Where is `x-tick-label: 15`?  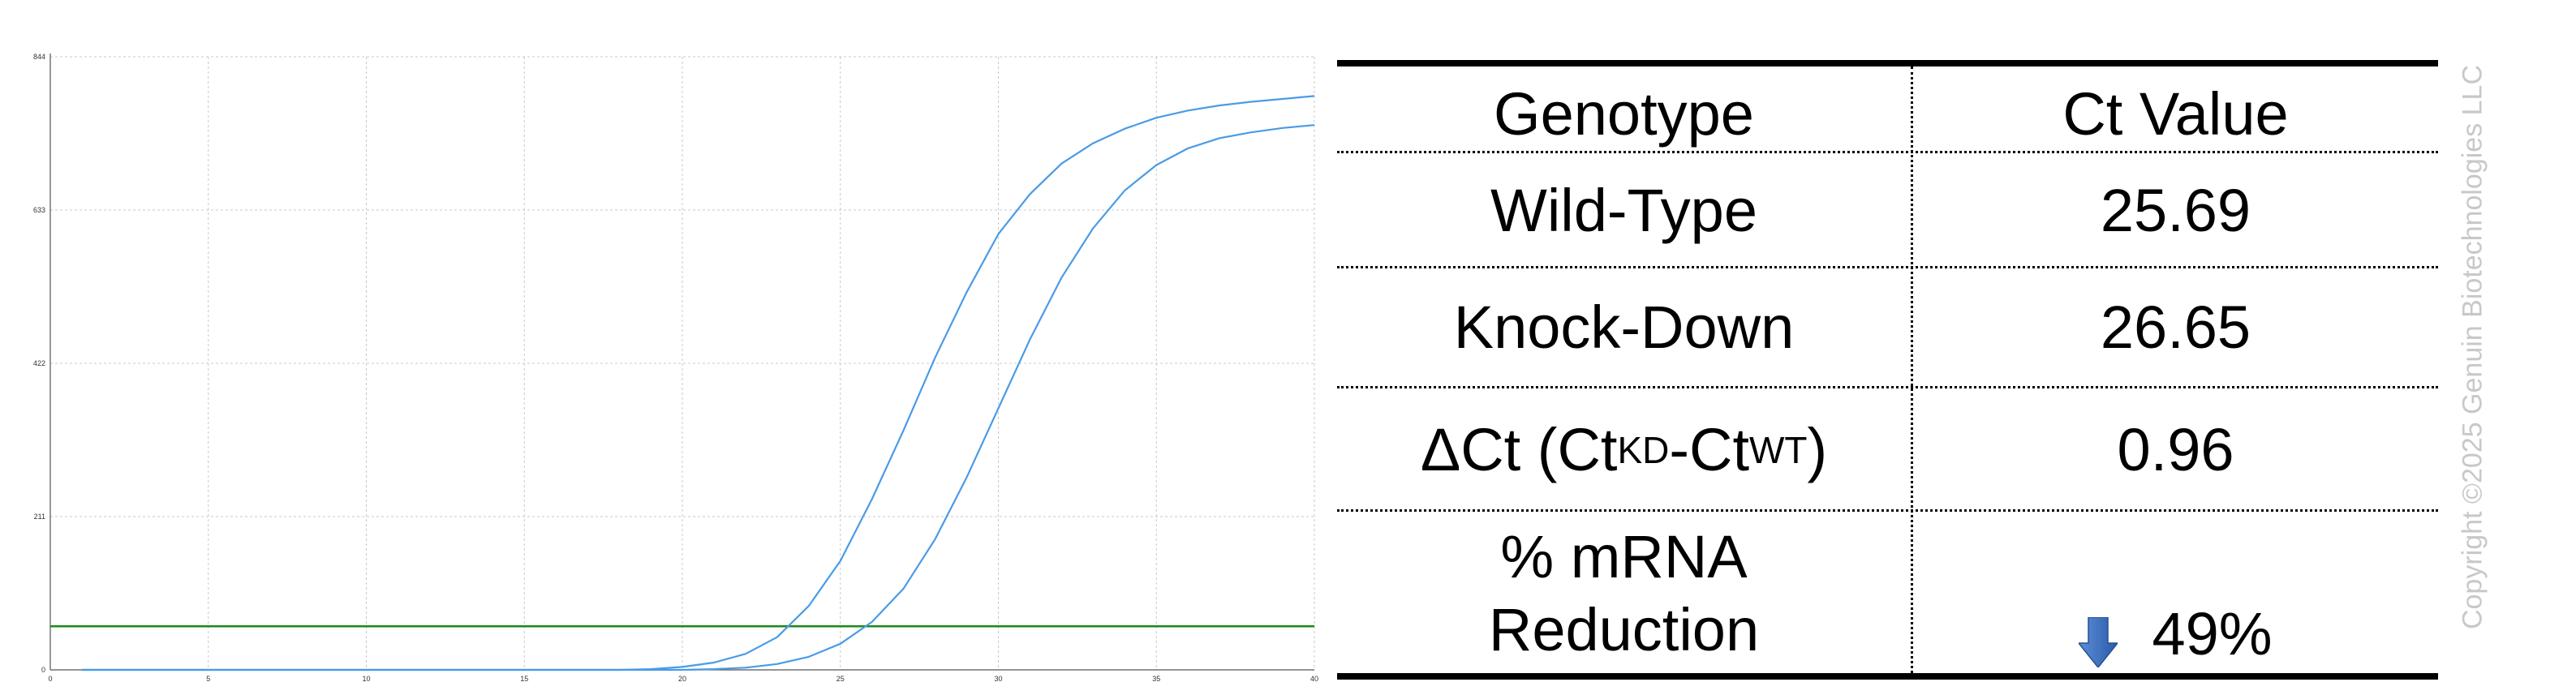 x-tick-label: 15 is located at coordinates (524, 679).